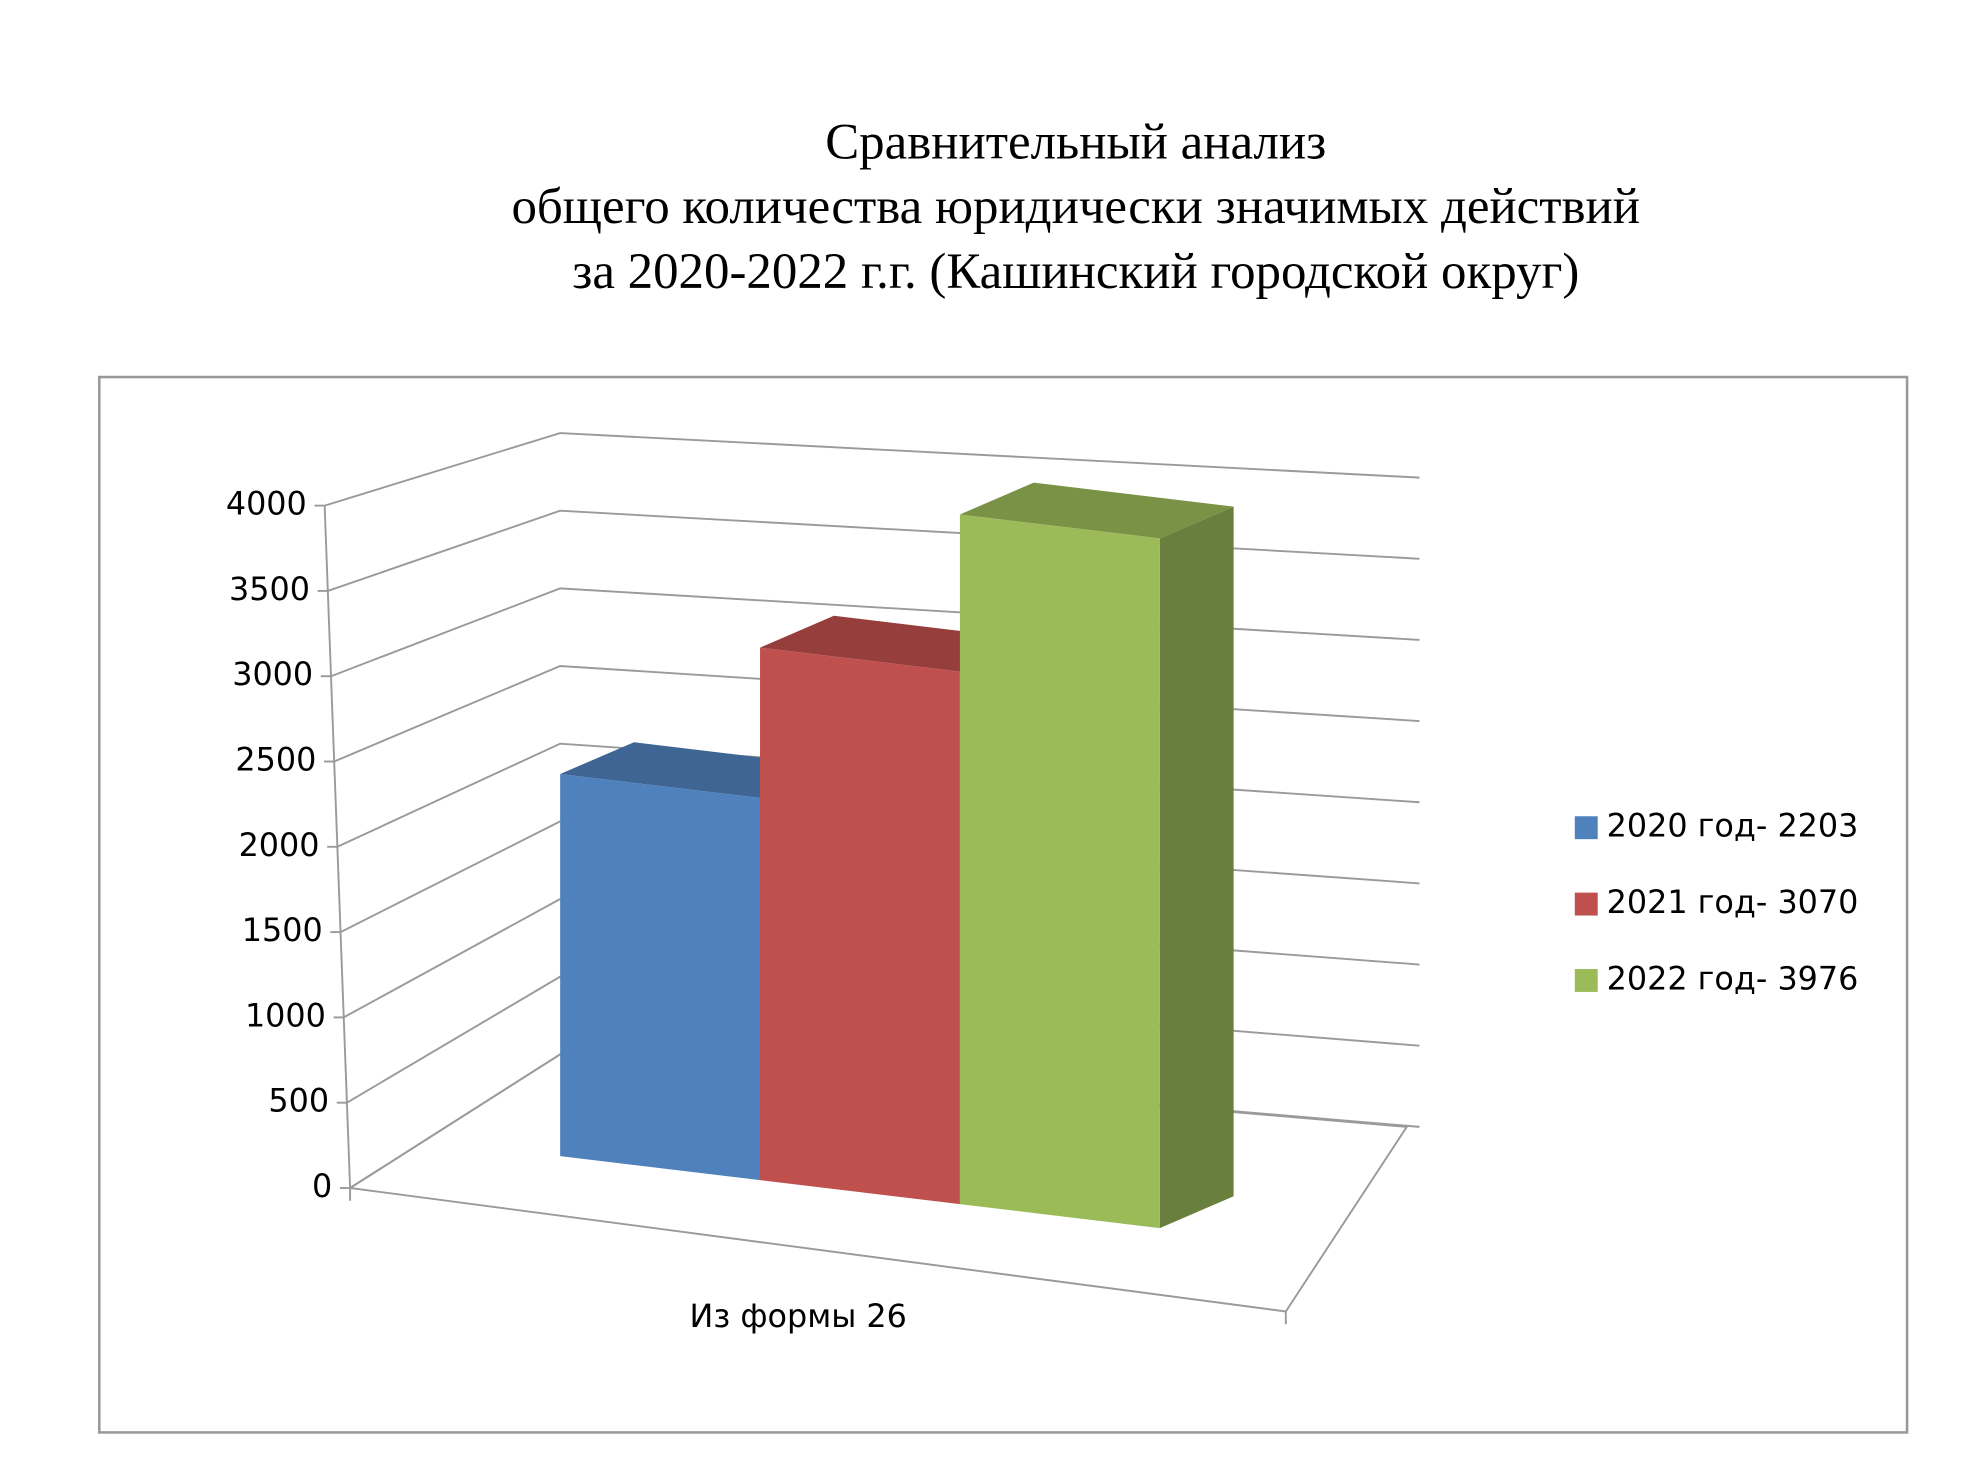  Describe the element at coordinates (798, 1316) in the screenshot. I see `x-tick-label: Из формы 26` at that location.